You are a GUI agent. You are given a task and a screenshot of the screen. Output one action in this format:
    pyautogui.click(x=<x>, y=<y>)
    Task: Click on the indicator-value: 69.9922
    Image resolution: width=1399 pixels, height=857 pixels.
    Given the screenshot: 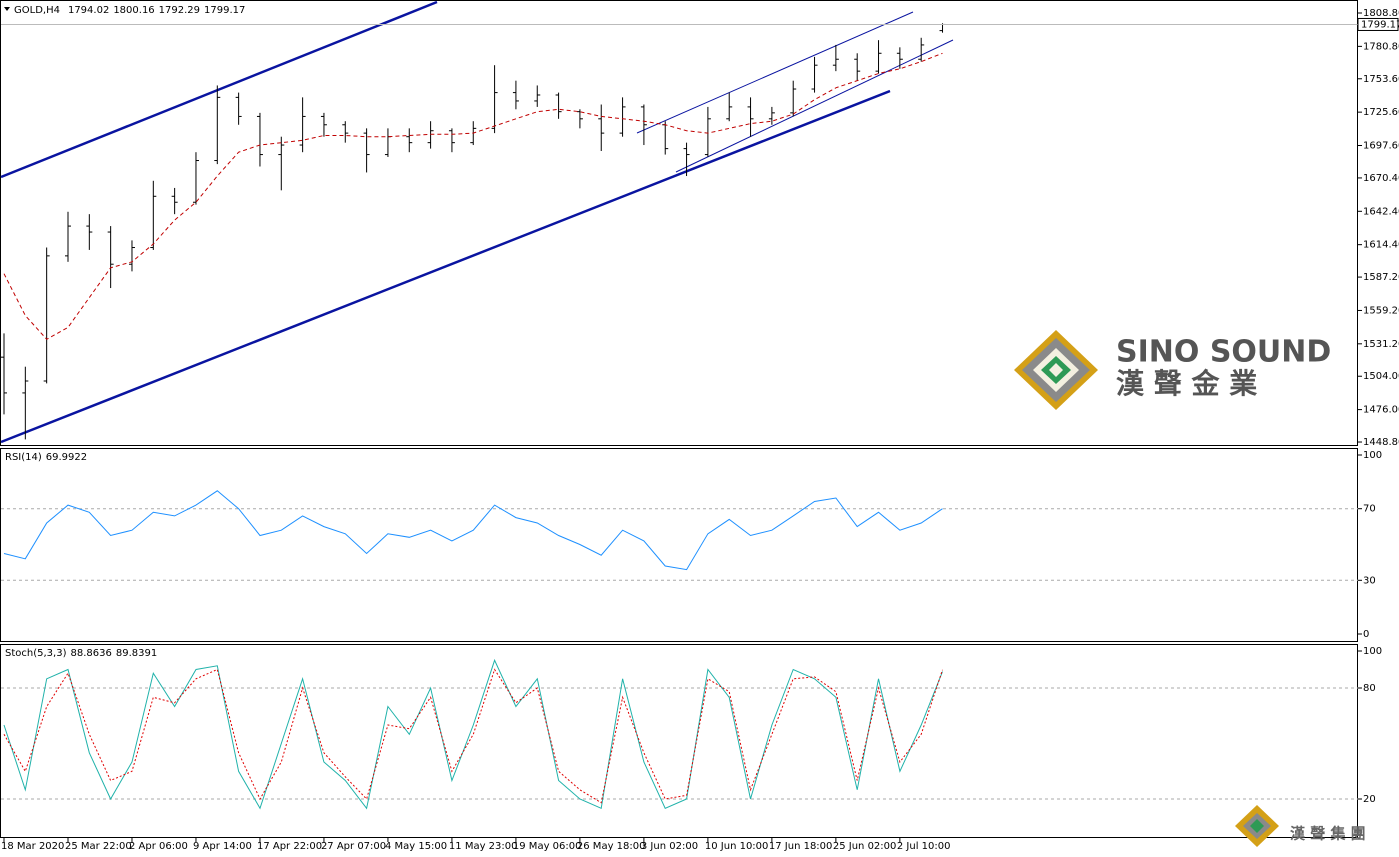 What is the action you would take?
    pyautogui.click(x=66, y=457)
    